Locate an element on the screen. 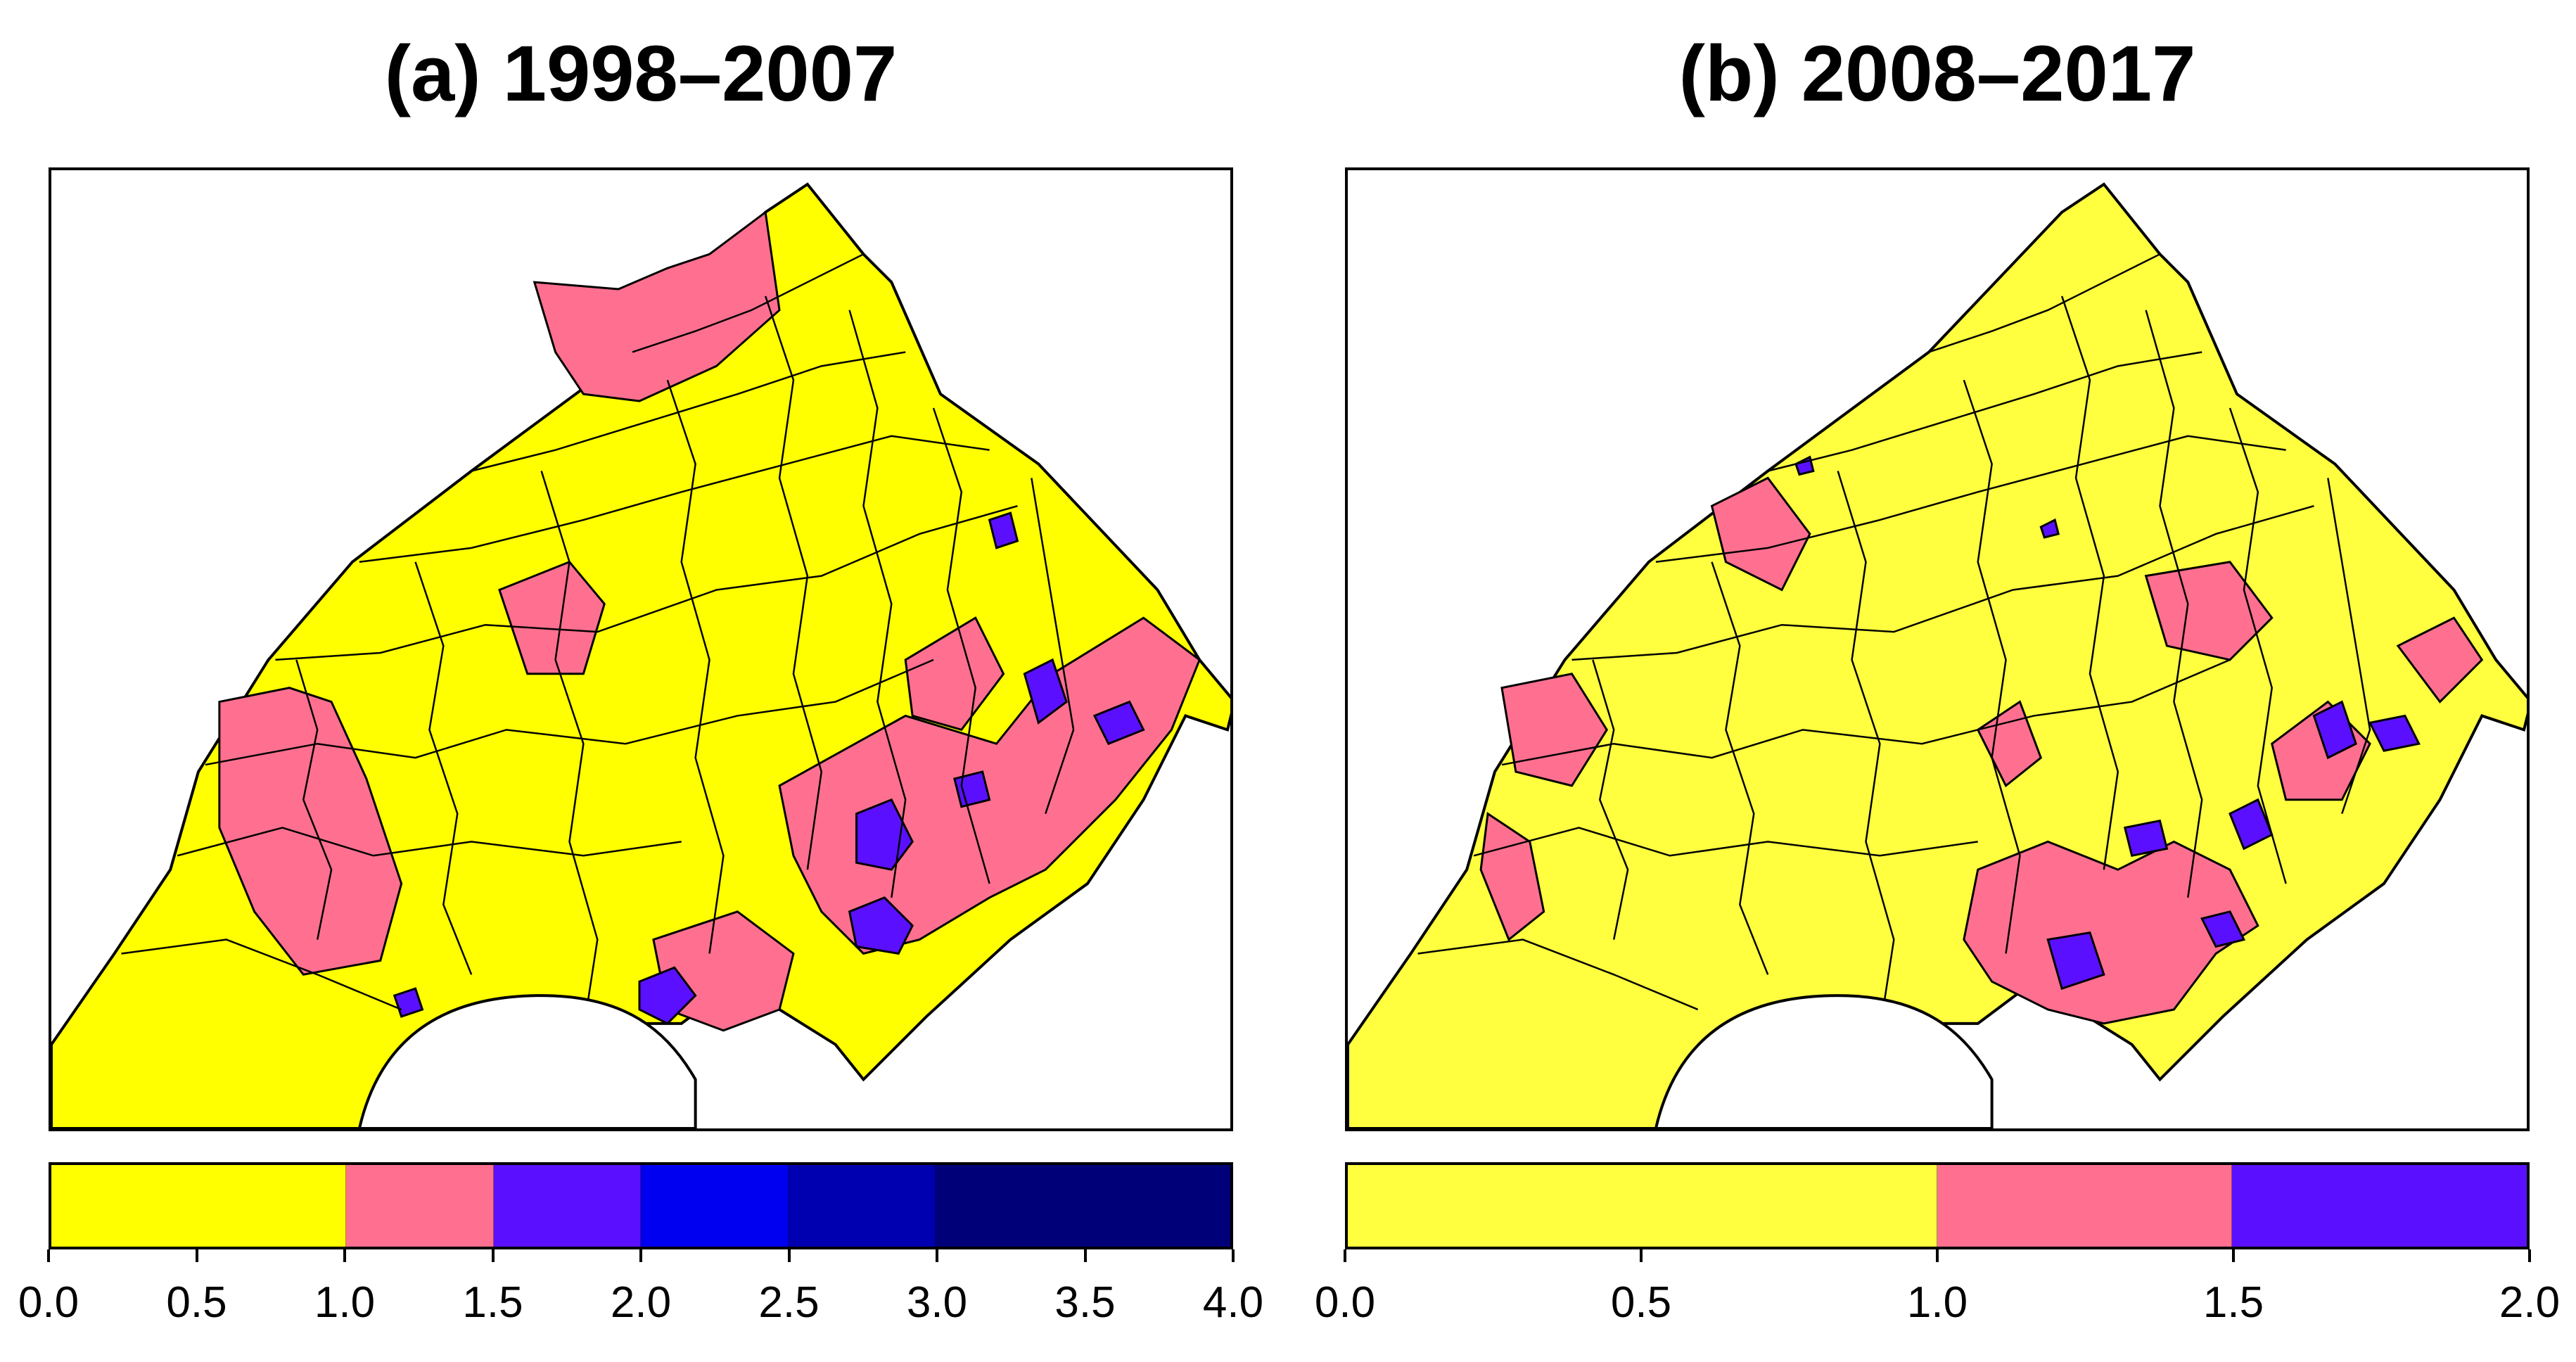 This screenshot has height=1362, width=2576. colorbar-a-ticks: 0.0 0.5 1.0 1.5 2.0 2.5 3.0 3.5 4.0 is located at coordinates (640, 1291).